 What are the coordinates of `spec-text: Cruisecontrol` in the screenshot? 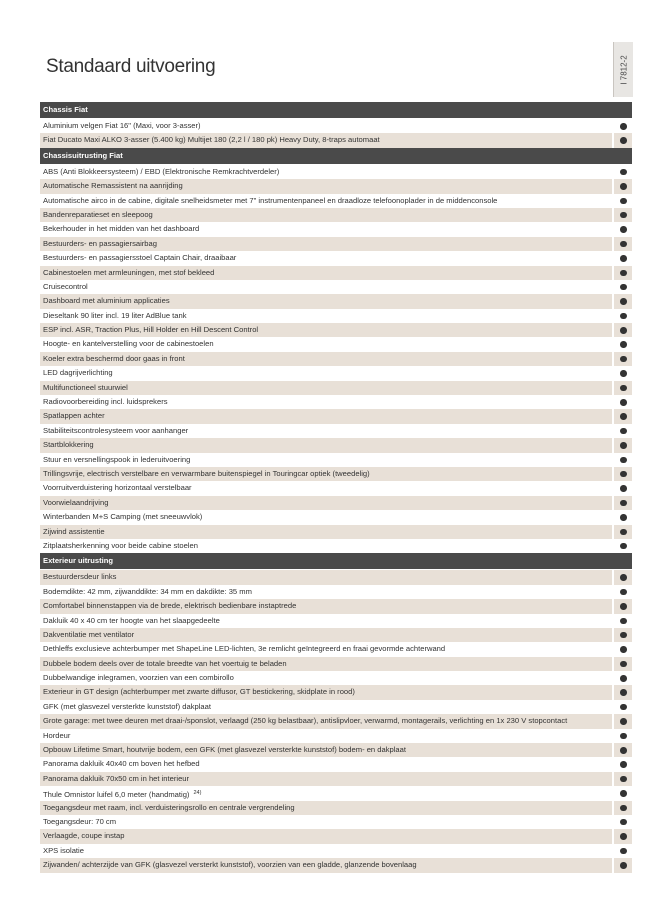 It's located at (327, 287).